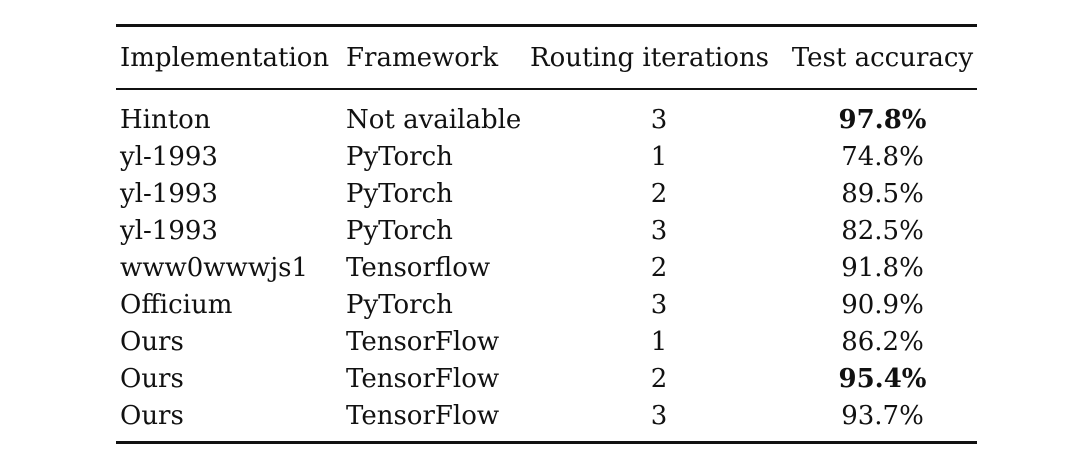 Image resolution: width=1089 pixels, height=459 pixels. What do you see at coordinates (649, 58) in the screenshot?
I see `header-routing-iterations: Routing iterations` at bounding box center [649, 58].